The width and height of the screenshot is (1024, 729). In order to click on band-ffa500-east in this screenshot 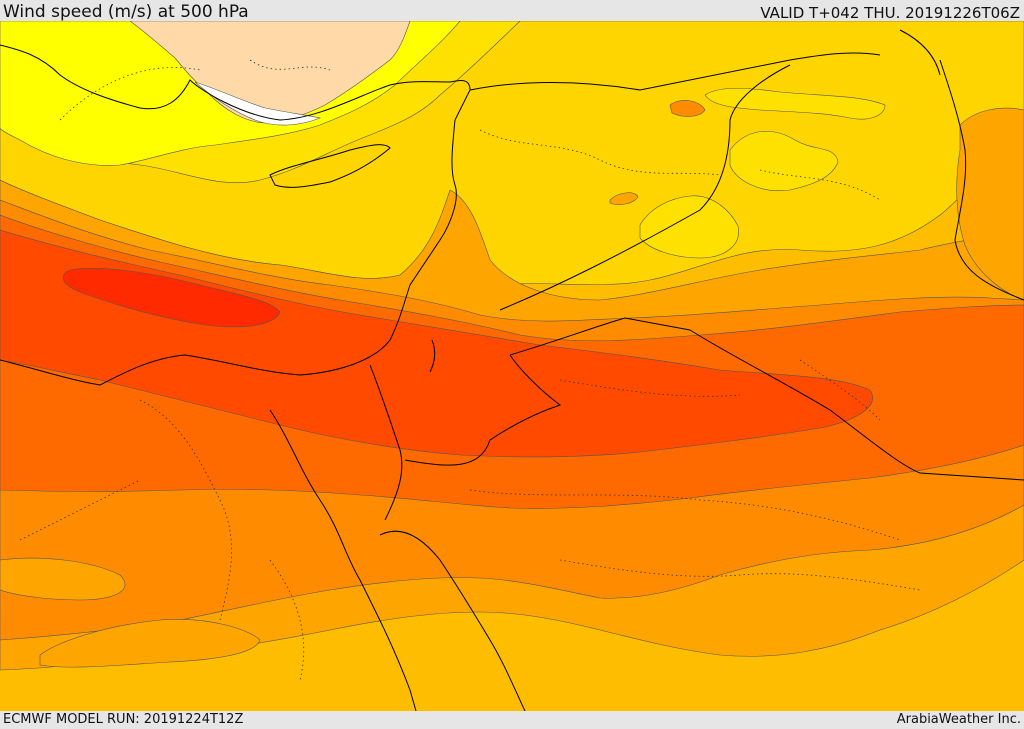, I will do `click(990, 204)`.